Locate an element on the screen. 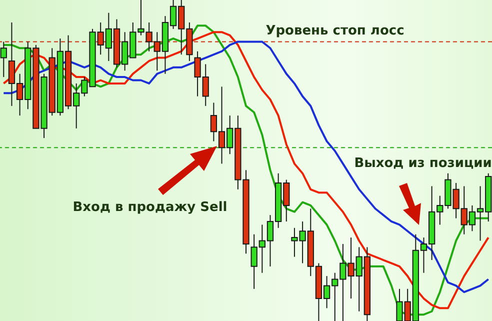 Image resolution: width=492 pixels, height=321 pixels. candlestick is located at coordinates (3, 59).